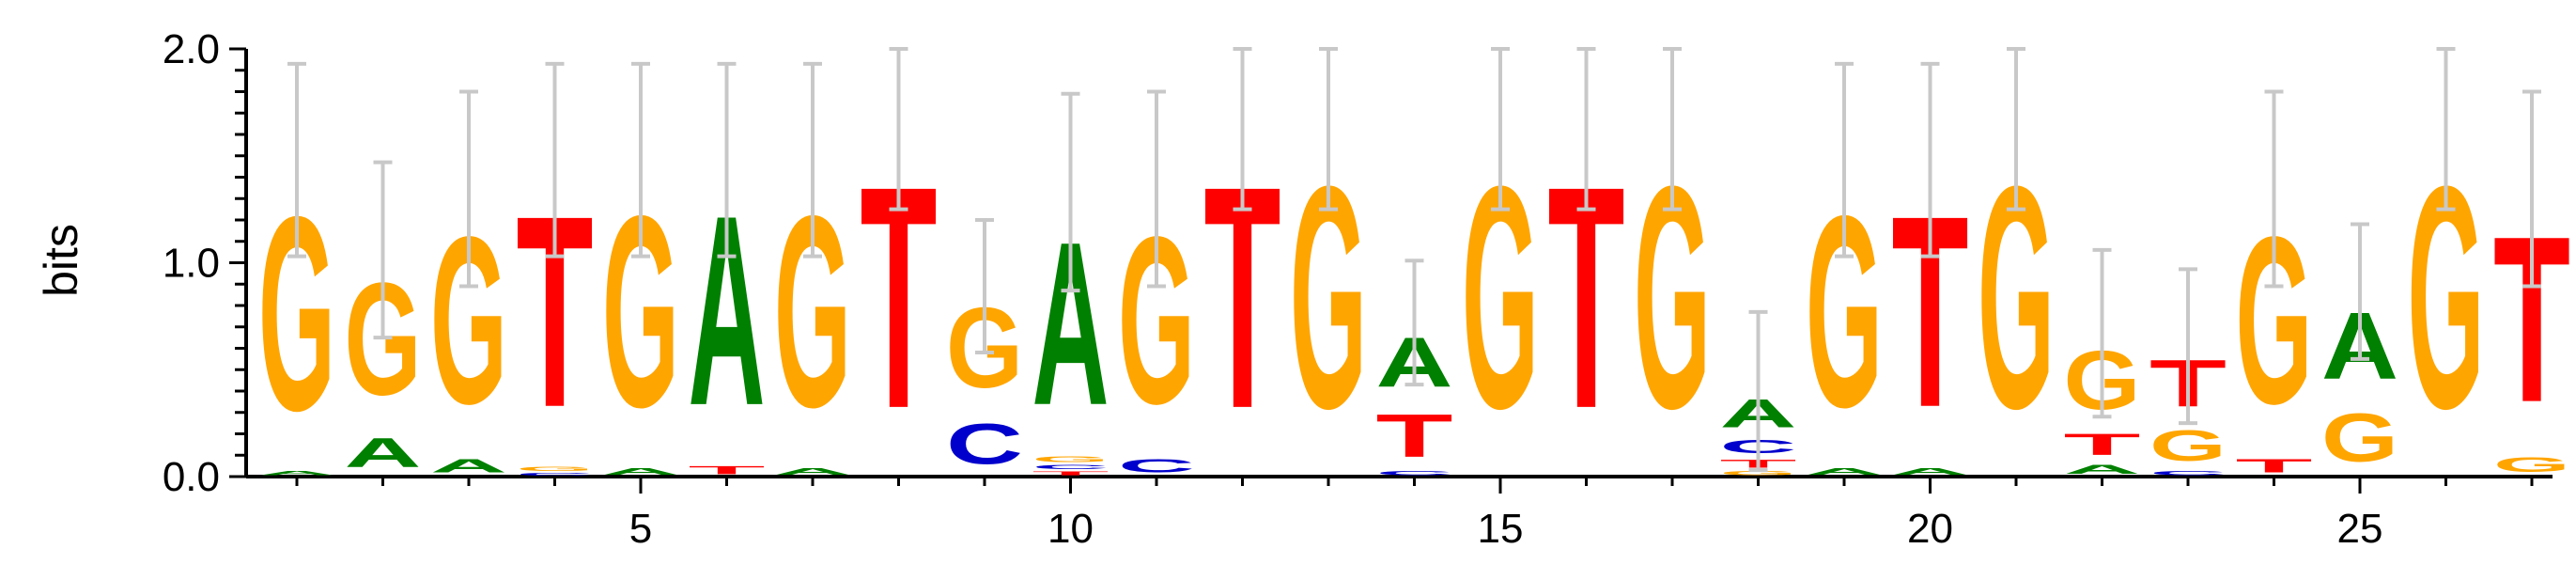 This screenshot has width=2576, height=580. I want to click on x-axis: 5 10 15 20 25, so click(1399, 514).